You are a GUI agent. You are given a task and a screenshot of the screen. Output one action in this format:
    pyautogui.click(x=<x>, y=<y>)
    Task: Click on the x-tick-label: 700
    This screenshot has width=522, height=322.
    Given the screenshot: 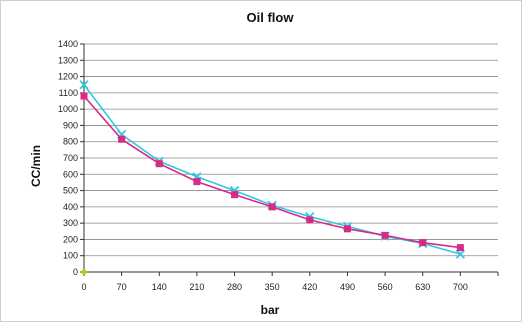 What is the action you would take?
    pyautogui.click(x=460, y=287)
    